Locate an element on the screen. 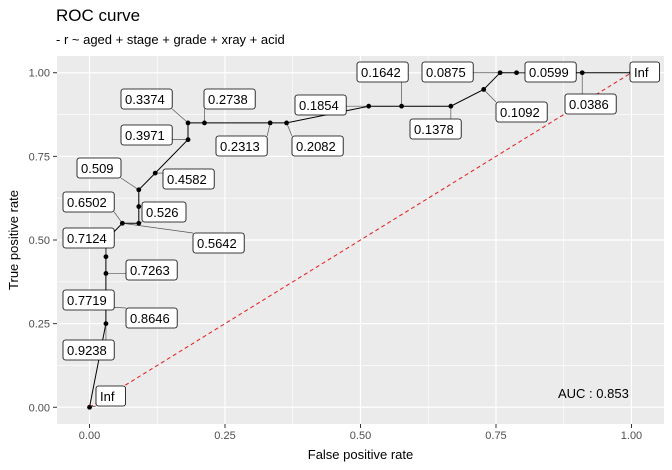 The height and width of the screenshot is (470, 672). chart-subtitle: - r ~ aged + stage + grade + xray + acid is located at coordinates (170, 39).